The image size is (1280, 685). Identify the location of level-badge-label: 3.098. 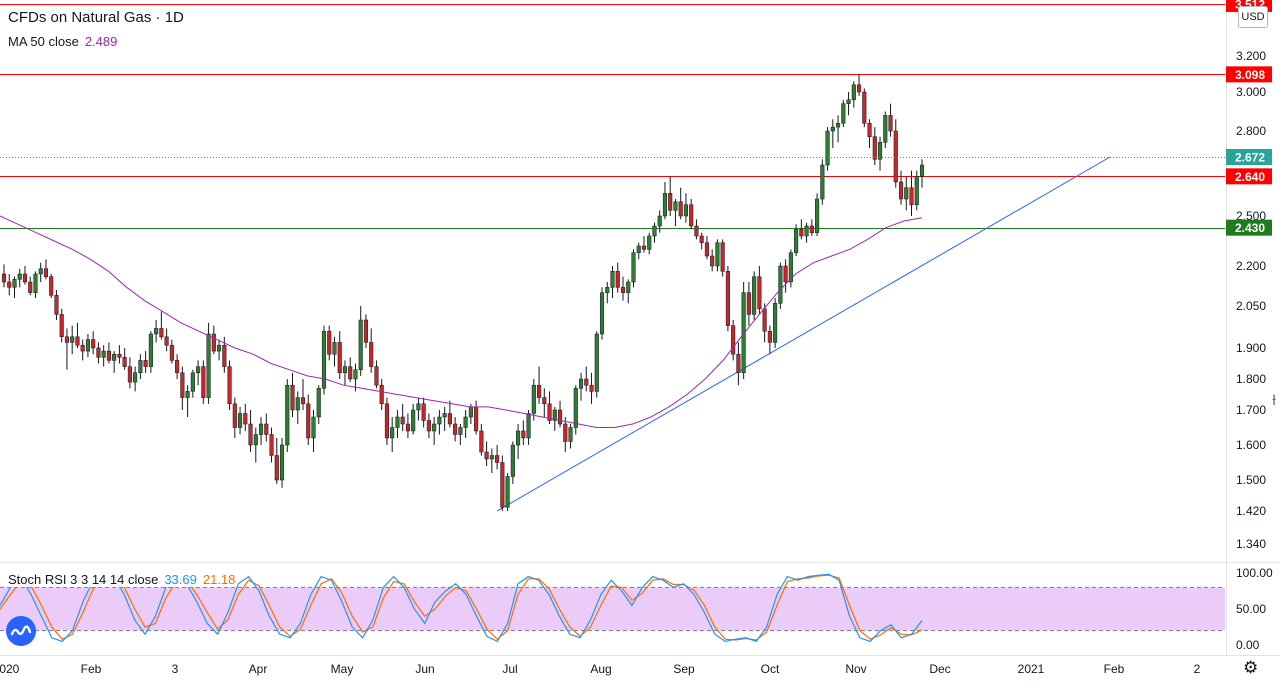
(1250, 75).